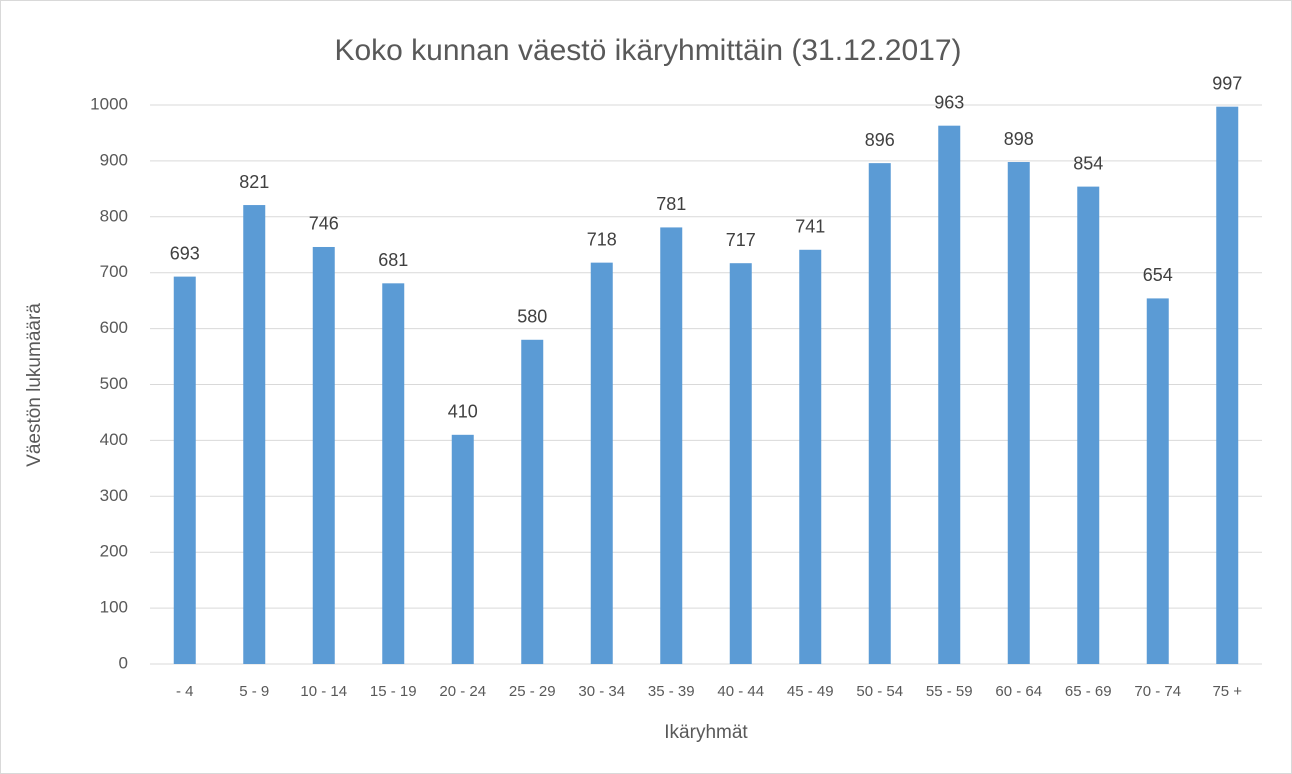 The image size is (1292, 774). I want to click on y-tick-label: 900, so click(114, 159).